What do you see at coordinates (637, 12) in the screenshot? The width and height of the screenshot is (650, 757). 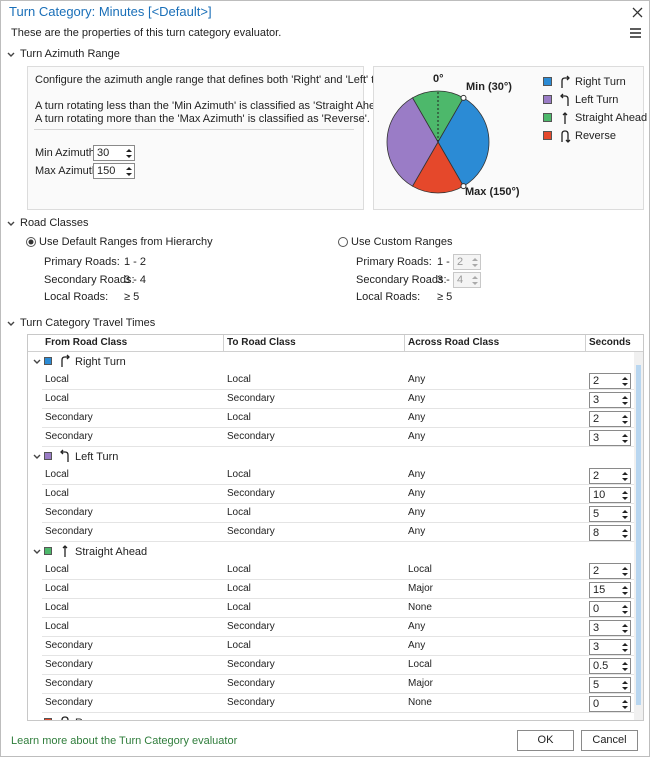 I see `close-button` at bounding box center [637, 12].